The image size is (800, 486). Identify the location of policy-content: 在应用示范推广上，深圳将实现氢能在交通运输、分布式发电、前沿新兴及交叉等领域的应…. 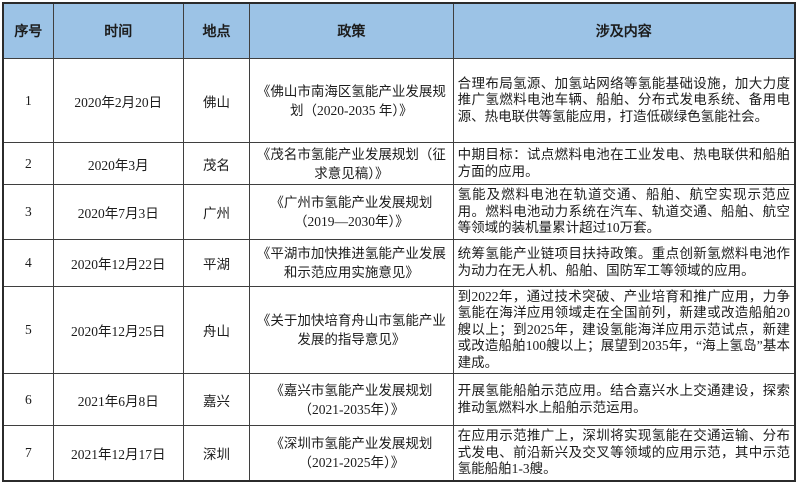
(624, 453).